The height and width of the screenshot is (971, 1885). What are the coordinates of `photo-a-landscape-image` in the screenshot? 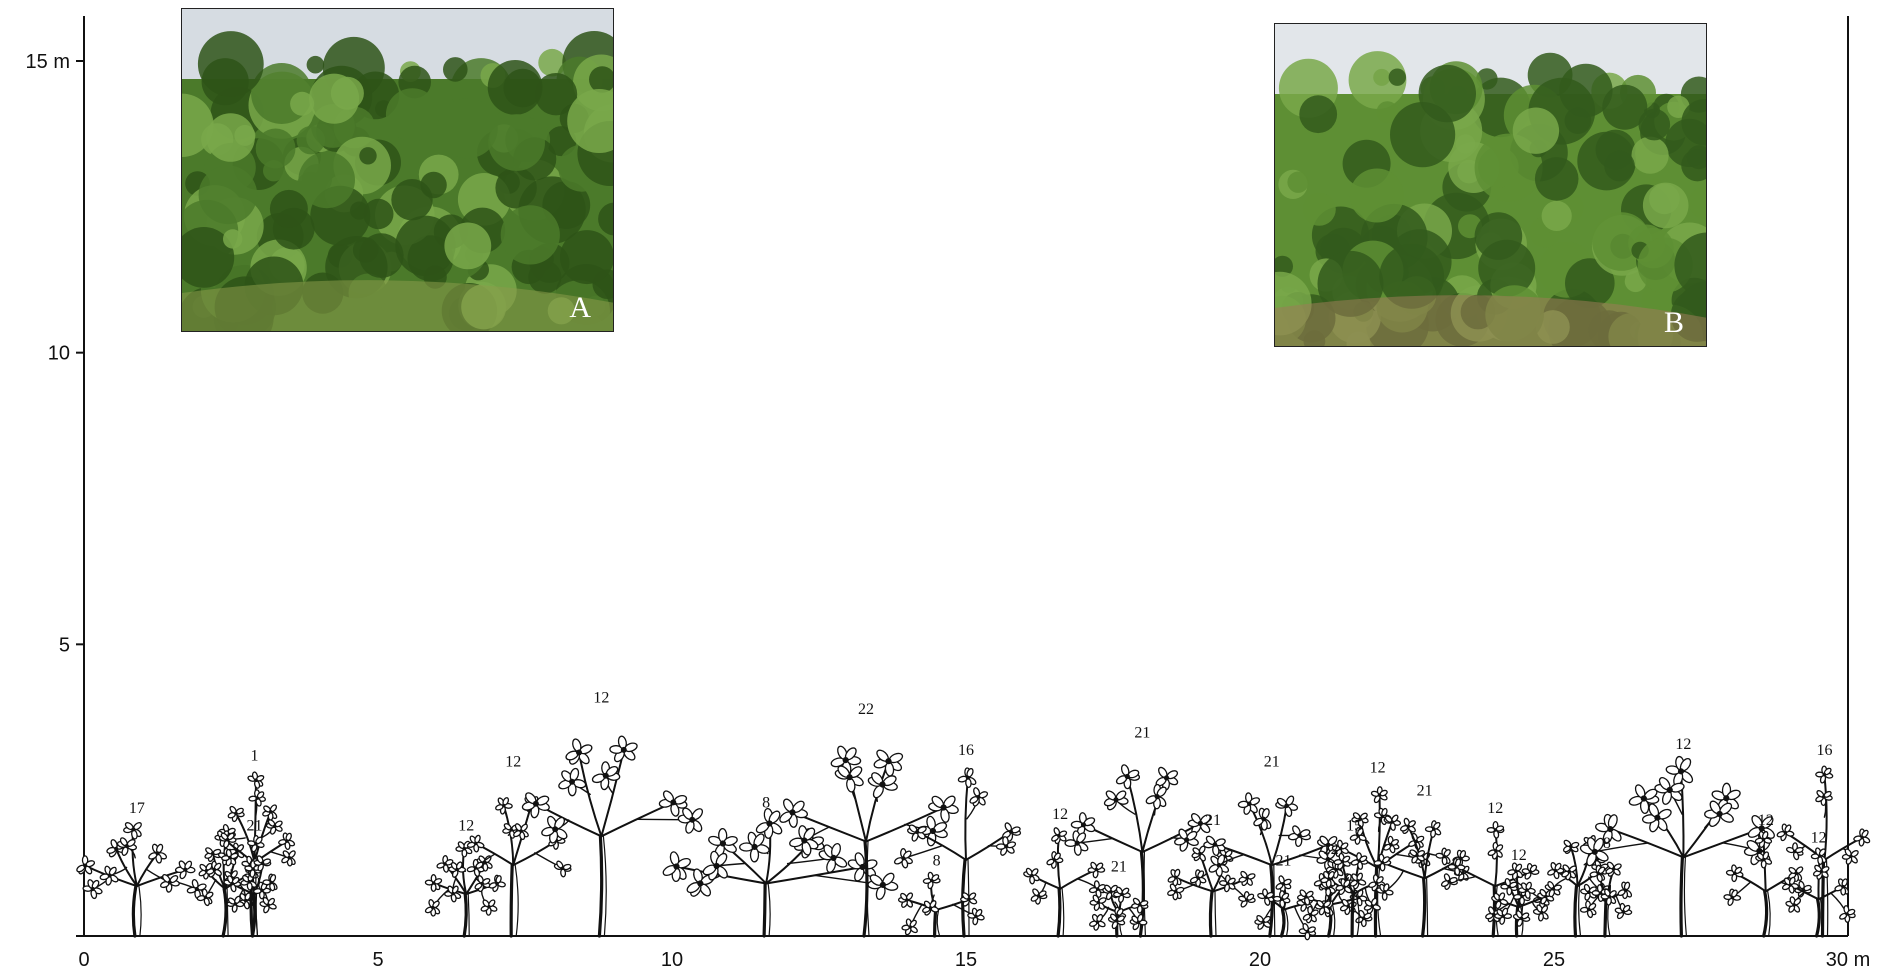 It's located at (397, 170).